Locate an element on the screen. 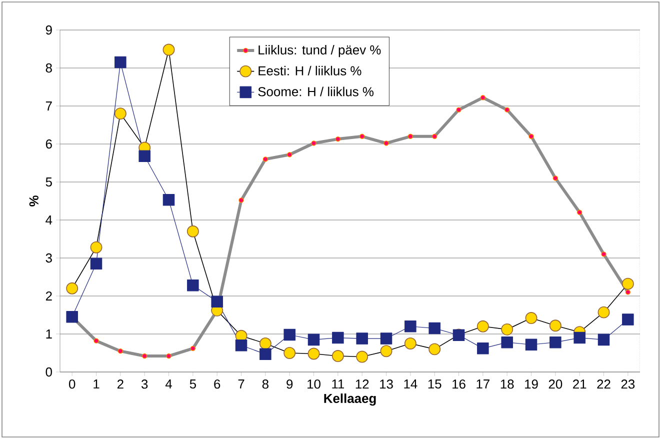  y-tick-label: 9 is located at coordinates (49, 30).